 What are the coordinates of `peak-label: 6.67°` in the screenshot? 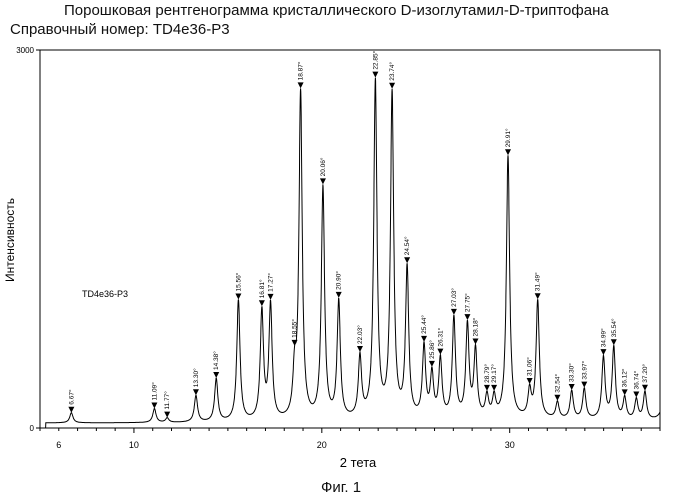 It's located at (71, 397).